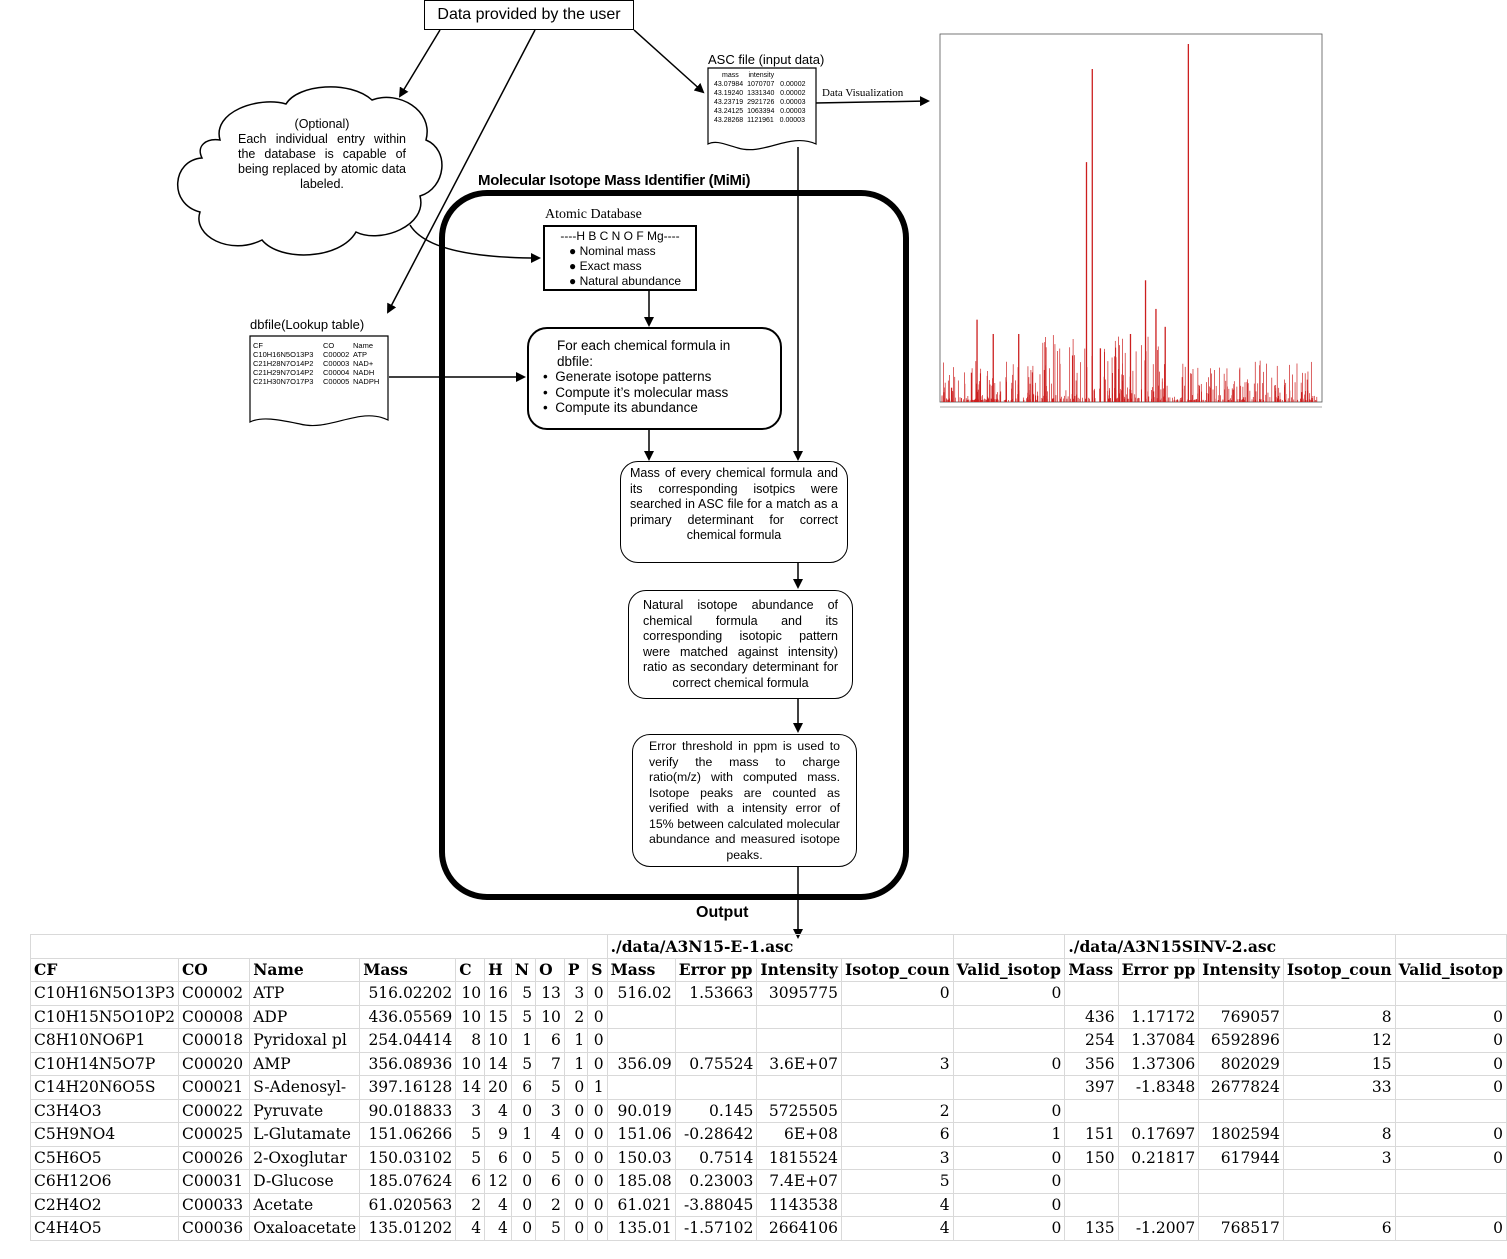 The width and height of the screenshot is (1507, 1259). I want to click on table-cell: Acetate, so click(305, 1204).